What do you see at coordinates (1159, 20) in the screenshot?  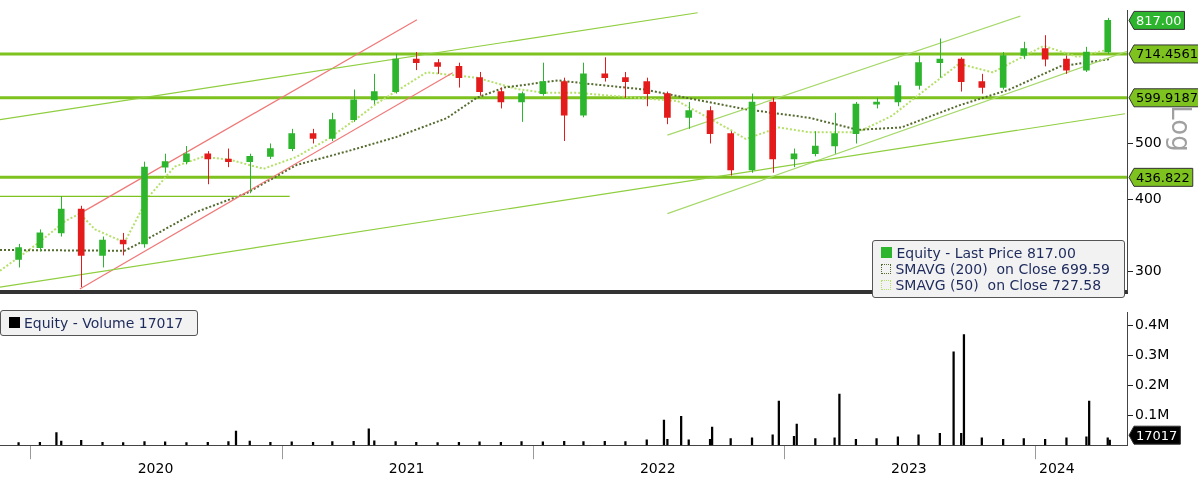 I see `text: 817.00` at bounding box center [1159, 20].